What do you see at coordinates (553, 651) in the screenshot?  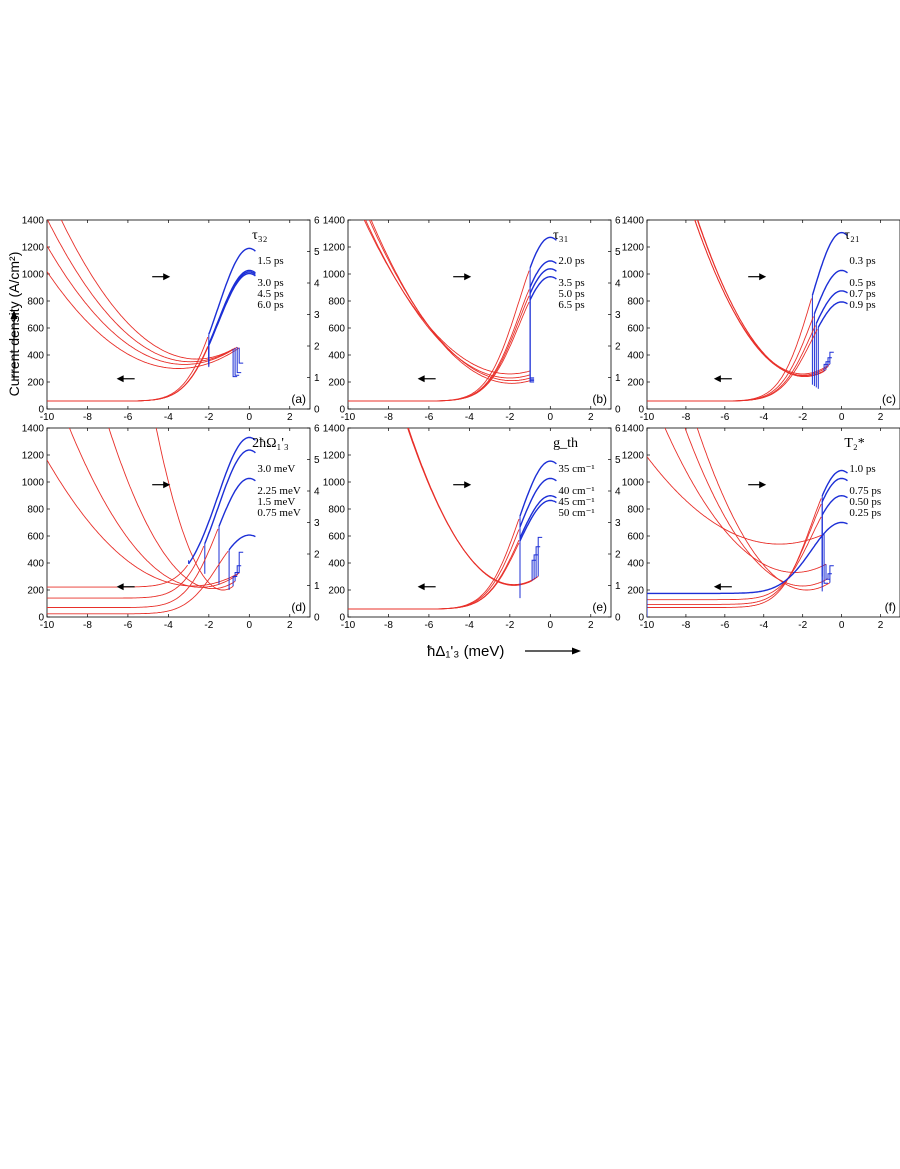 I see `x-axis-arrow` at bounding box center [553, 651].